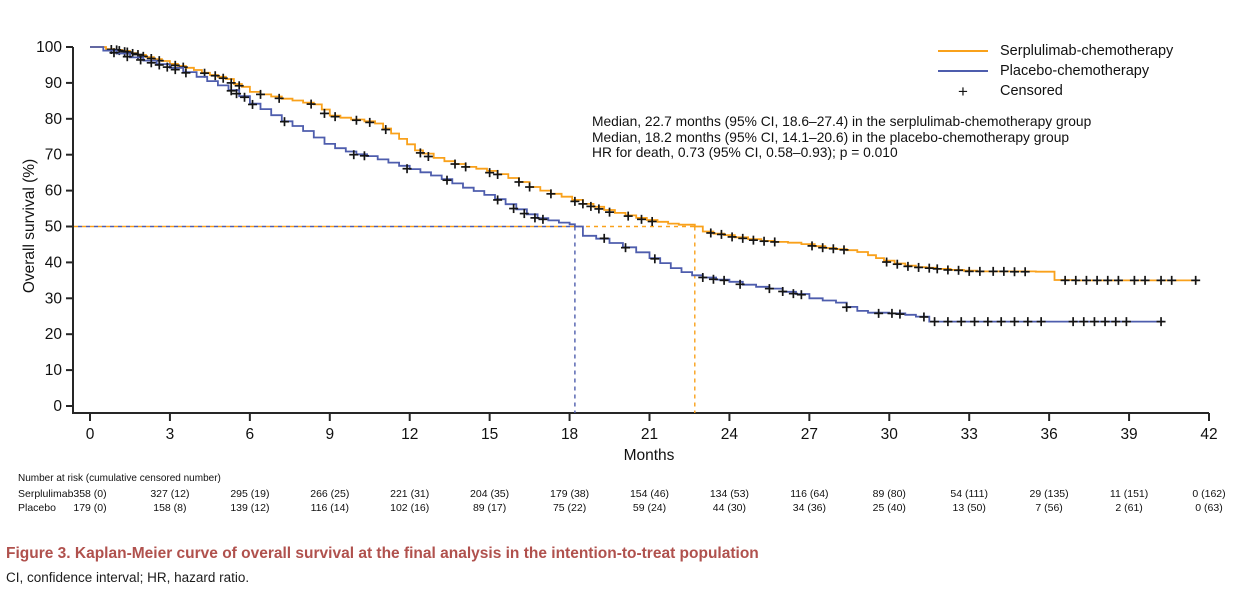  What do you see at coordinates (54, 262) in the screenshot?
I see `y-tick-label: 40` at bounding box center [54, 262].